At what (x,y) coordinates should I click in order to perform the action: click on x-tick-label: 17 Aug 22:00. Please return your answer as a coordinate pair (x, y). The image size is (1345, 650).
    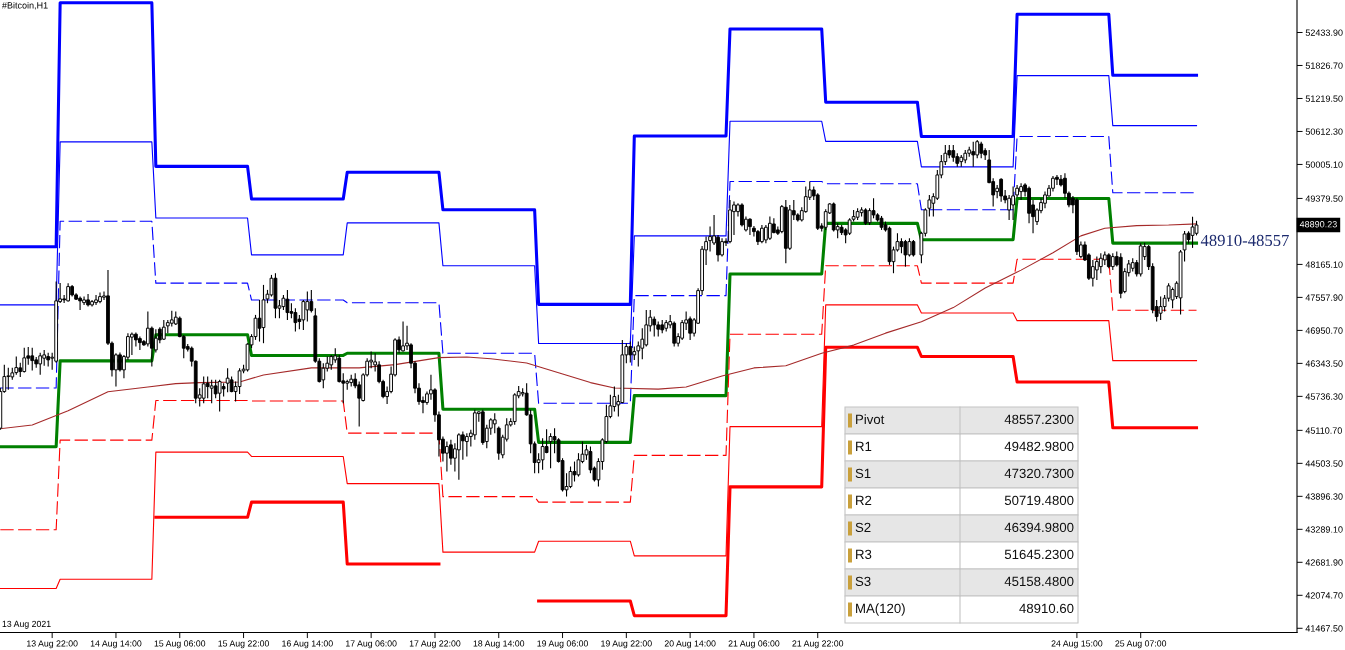
    Looking at the image, I should click on (435, 644).